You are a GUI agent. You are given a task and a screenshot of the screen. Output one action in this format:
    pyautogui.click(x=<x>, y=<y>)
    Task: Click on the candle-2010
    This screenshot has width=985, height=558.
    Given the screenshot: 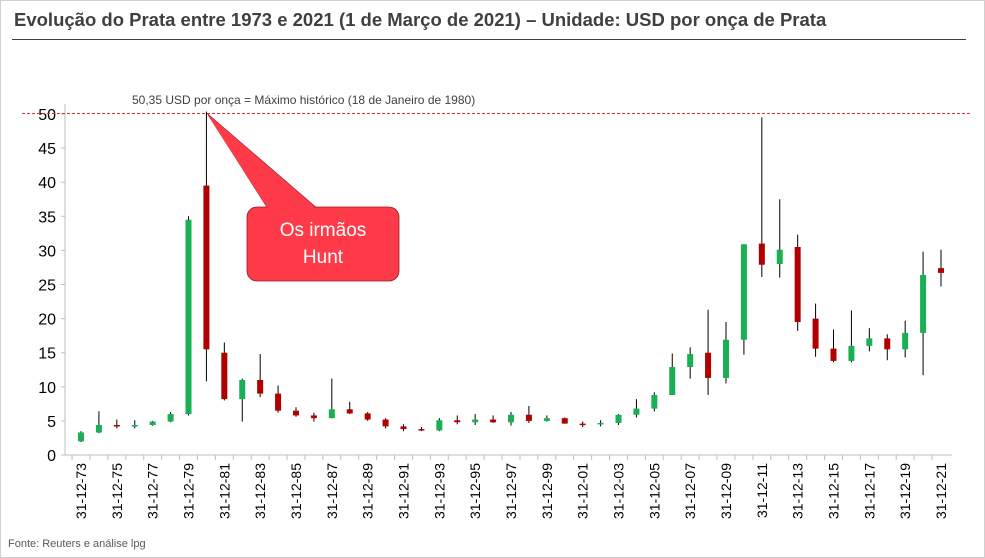 What is the action you would take?
    pyautogui.click(x=743, y=299)
    